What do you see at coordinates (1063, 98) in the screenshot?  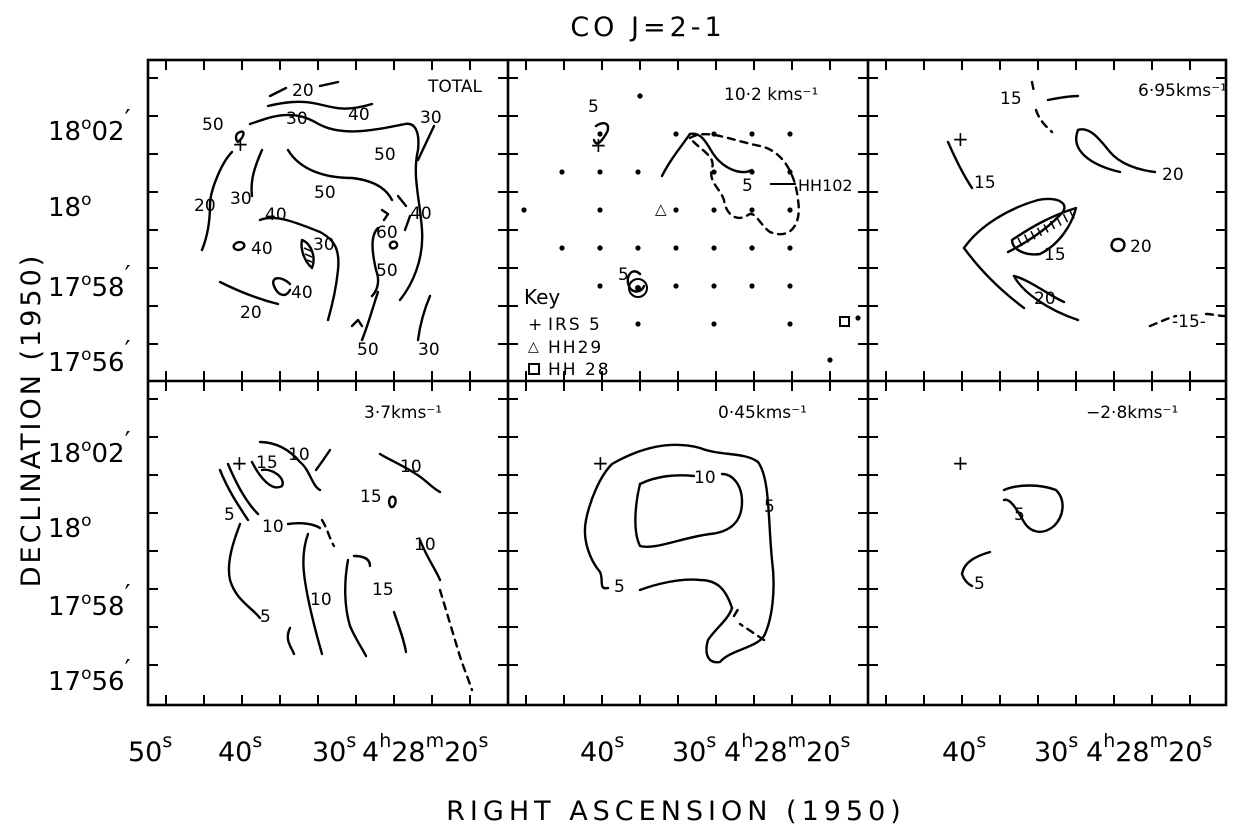 I see `contour-15-top` at bounding box center [1063, 98].